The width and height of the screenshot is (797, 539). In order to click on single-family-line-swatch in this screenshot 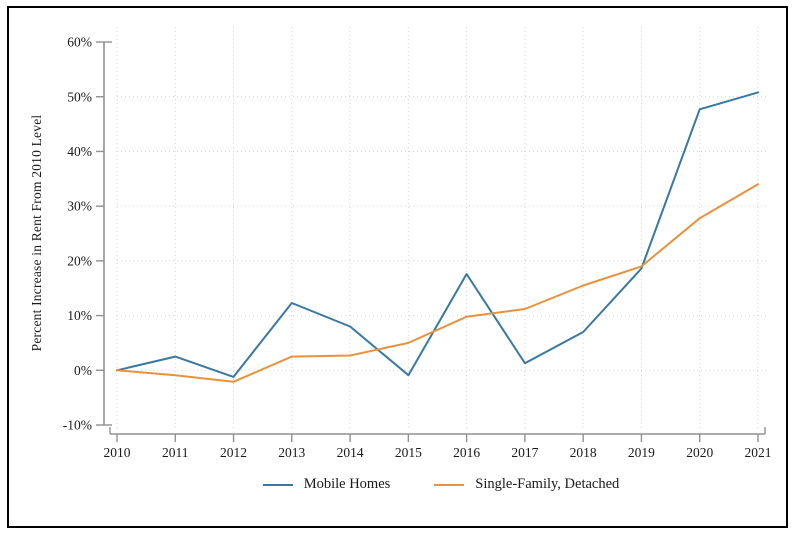, I will do `click(449, 484)`.